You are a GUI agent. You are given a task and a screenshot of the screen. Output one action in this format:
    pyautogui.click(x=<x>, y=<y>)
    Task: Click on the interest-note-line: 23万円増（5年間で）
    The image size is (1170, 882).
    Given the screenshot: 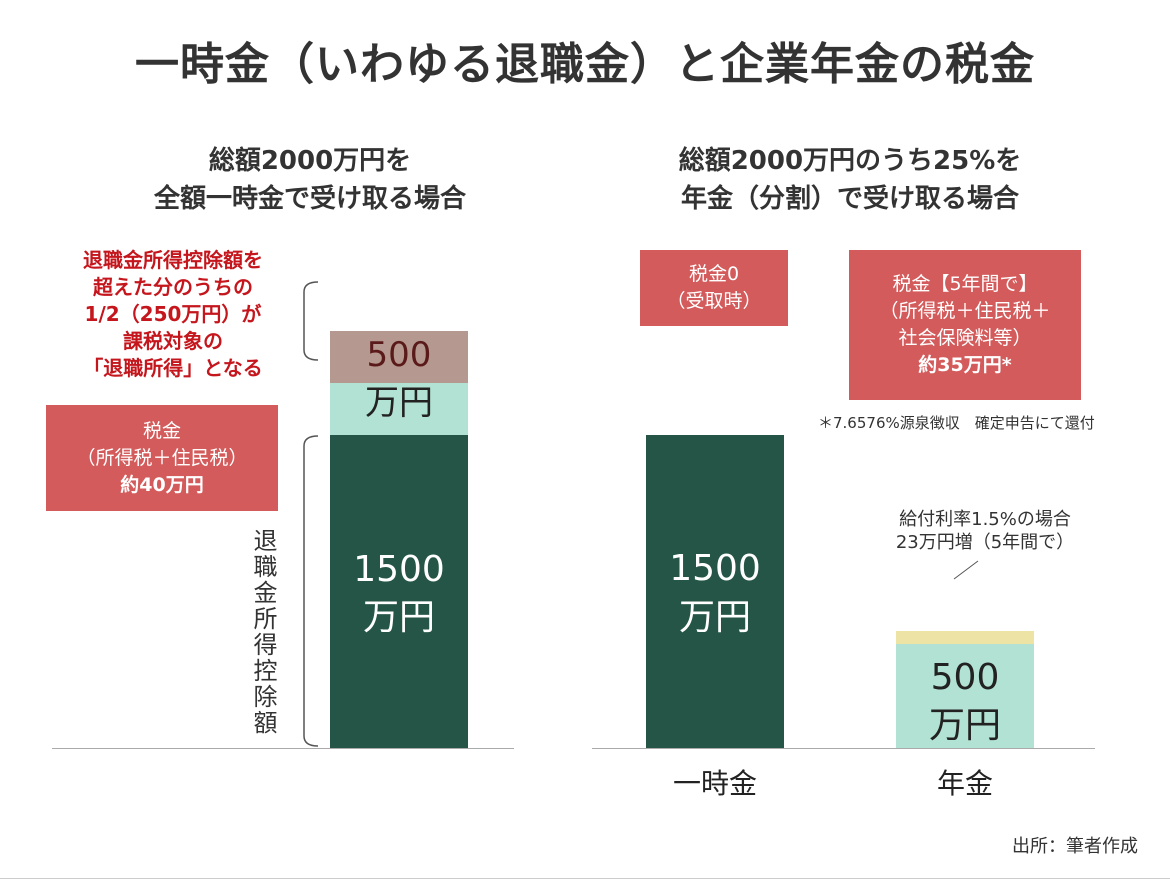 What is the action you would take?
    pyautogui.click(x=985, y=542)
    